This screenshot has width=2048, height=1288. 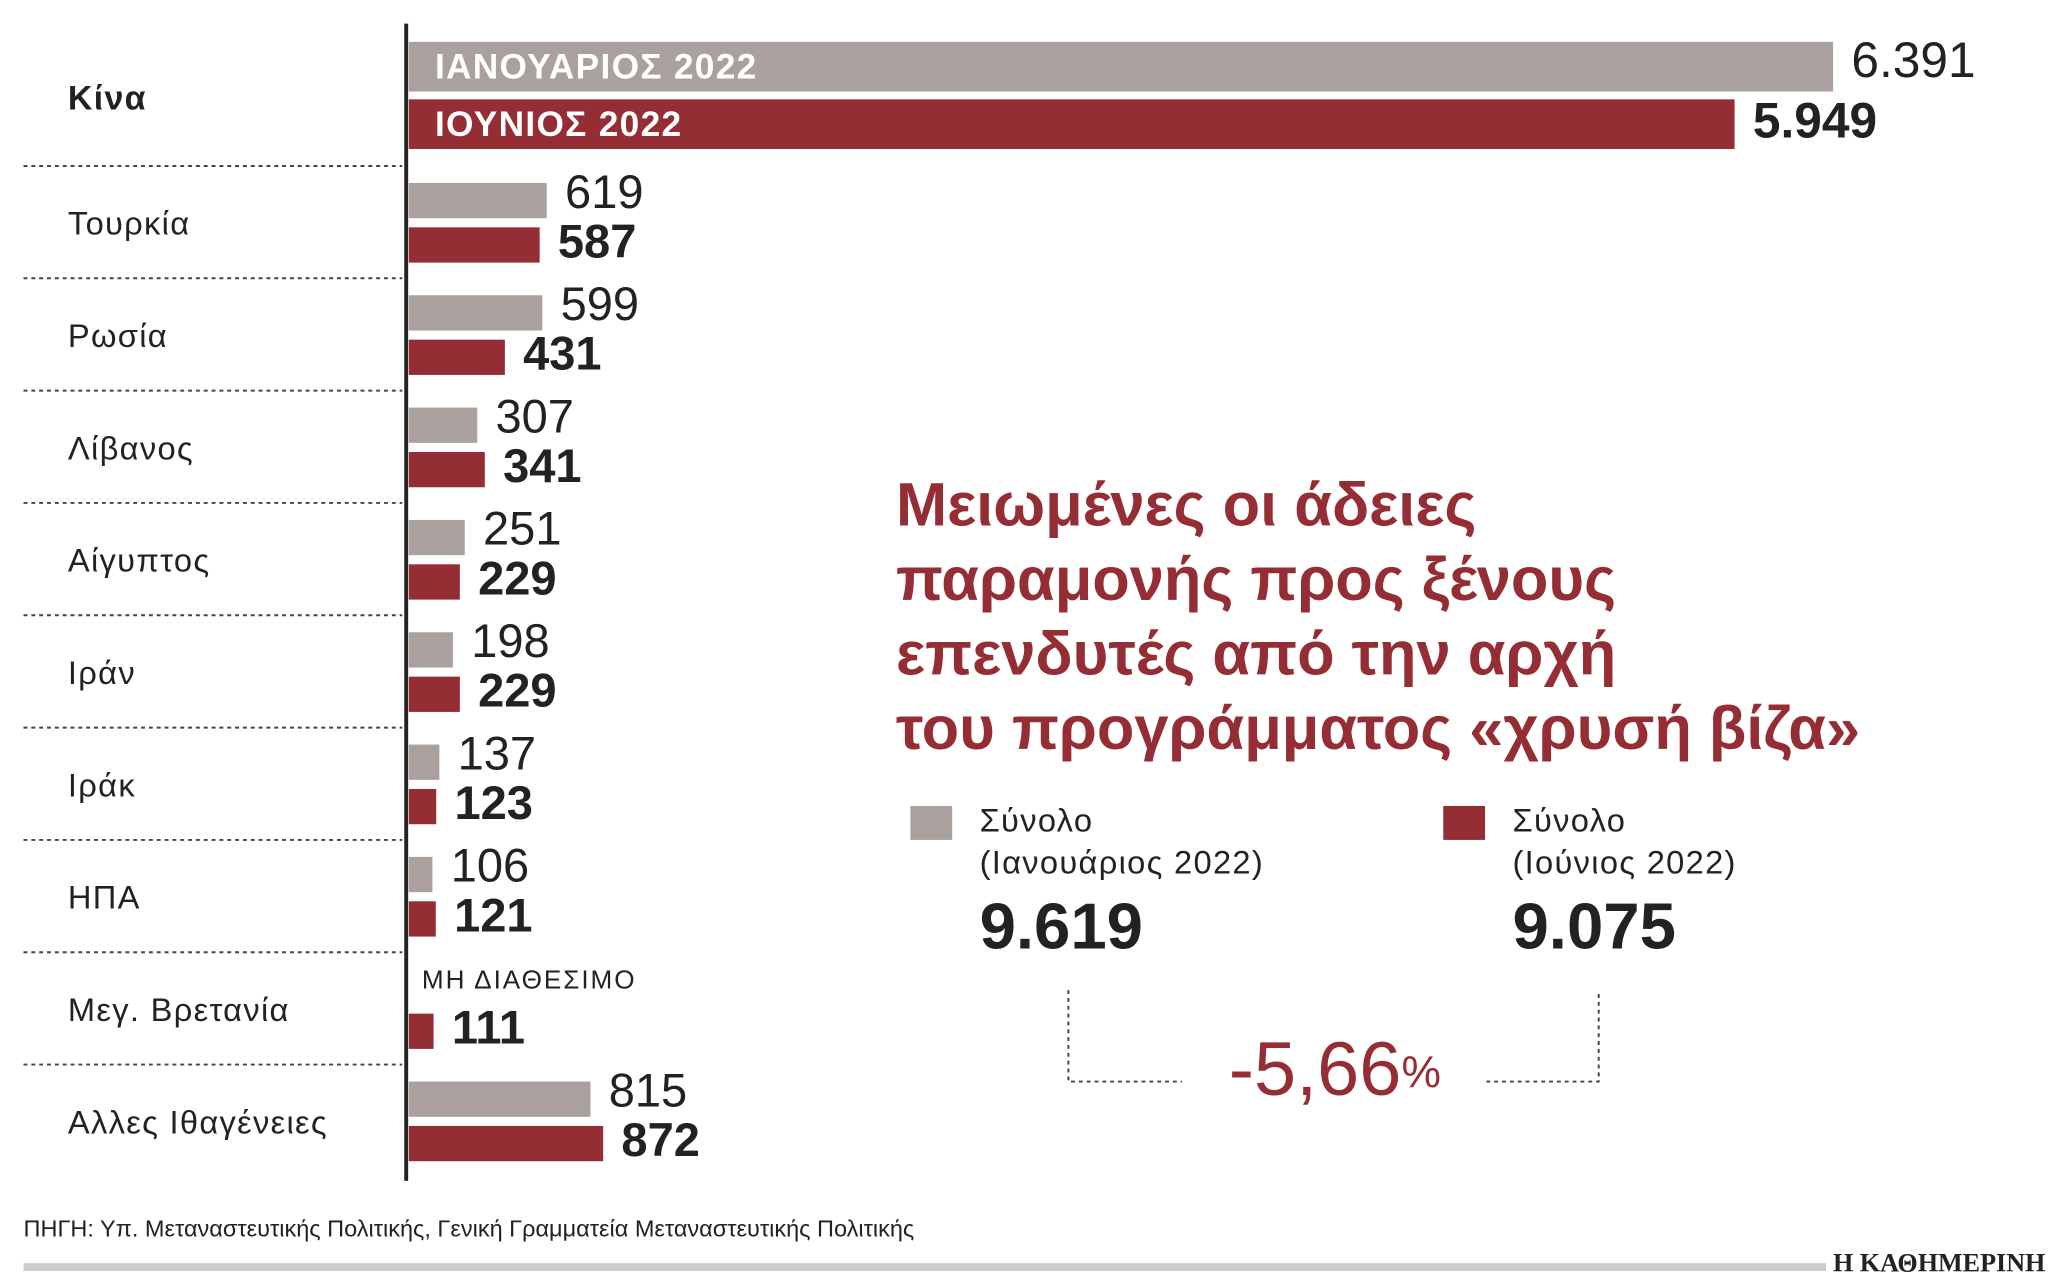 What do you see at coordinates (1122, 861) in the screenshot?
I see `summary-period: (Ιανουάριος 2022)` at bounding box center [1122, 861].